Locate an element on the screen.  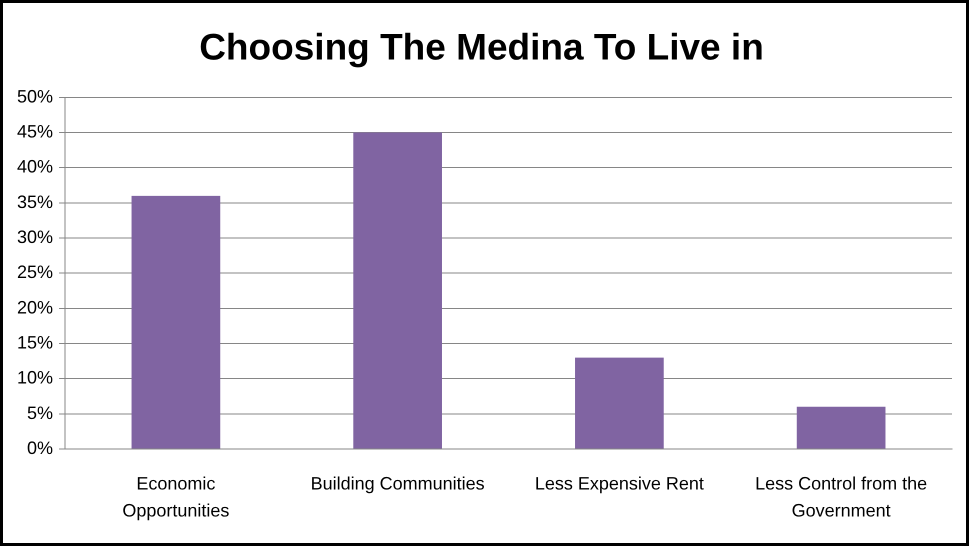
y-tick-label: 45% is located at coordinates (35, 132).